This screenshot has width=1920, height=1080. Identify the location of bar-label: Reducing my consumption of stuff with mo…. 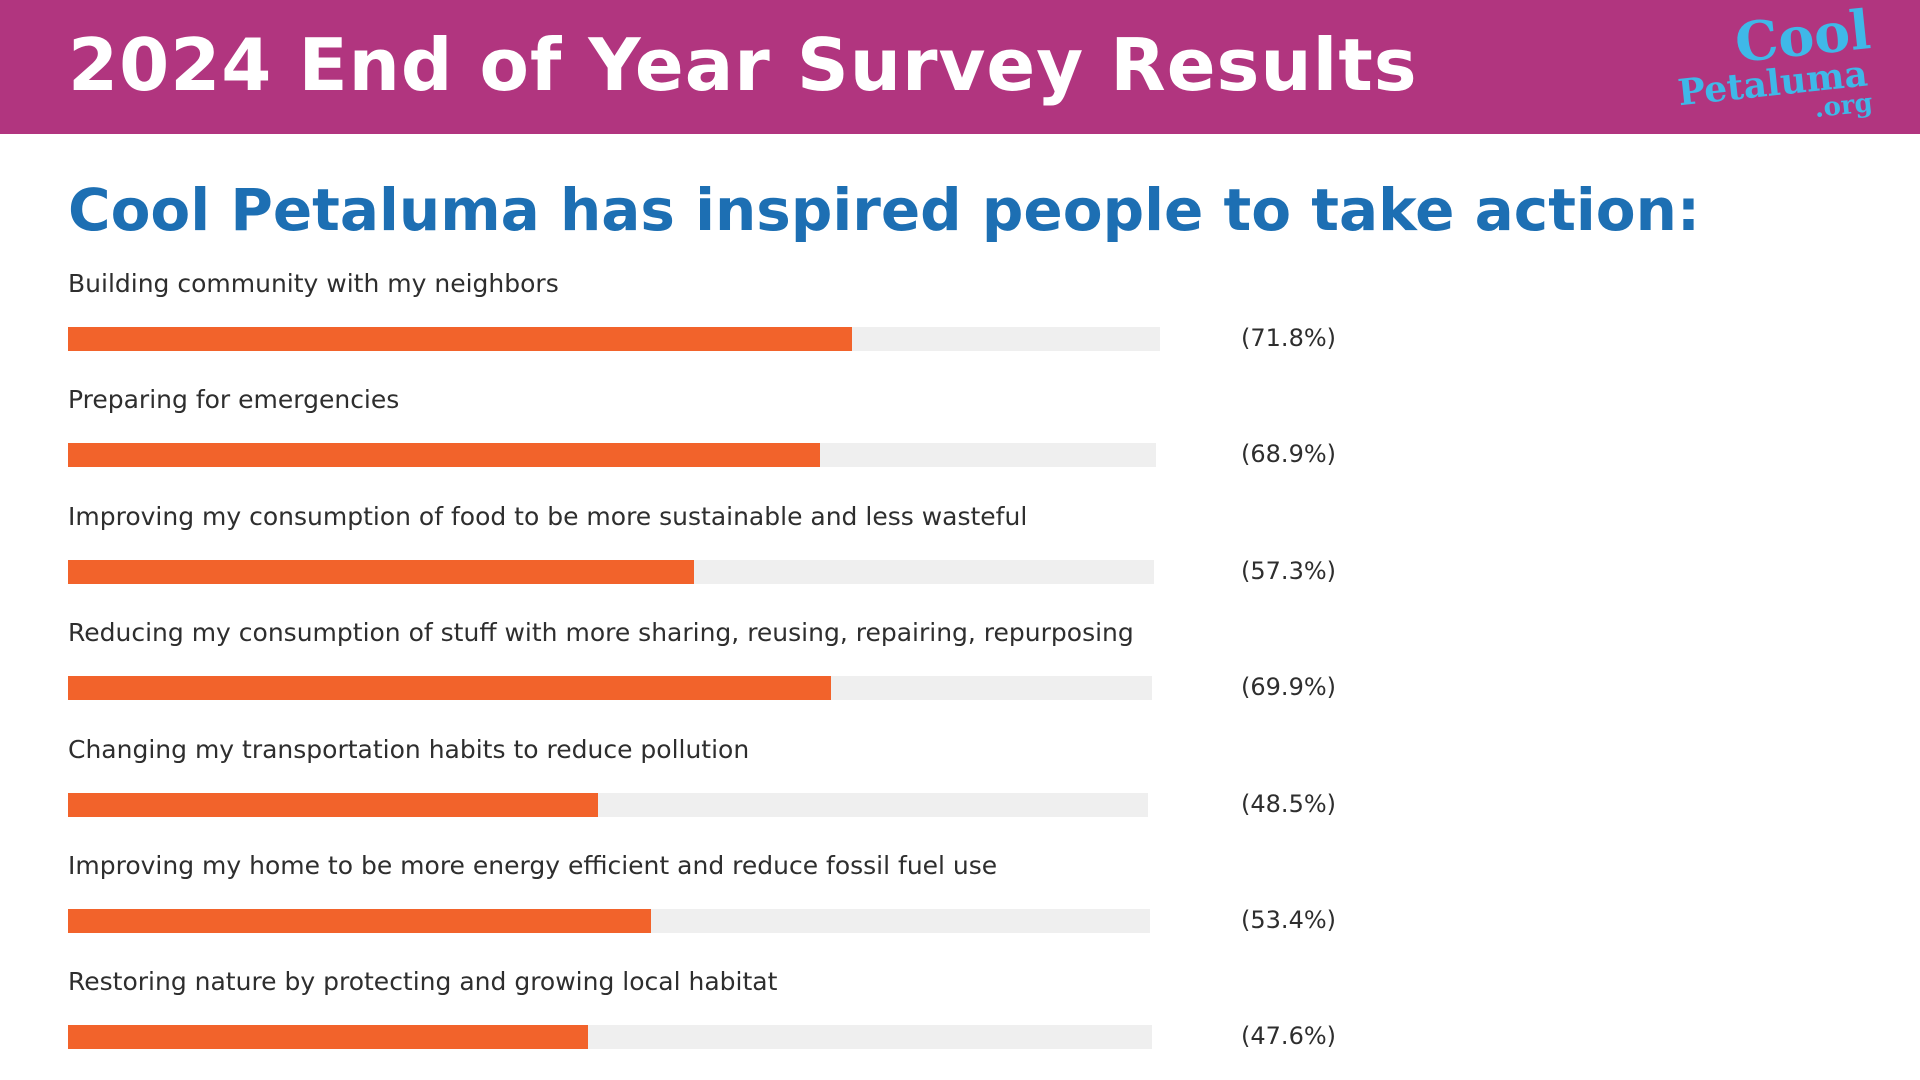
(601, 633).